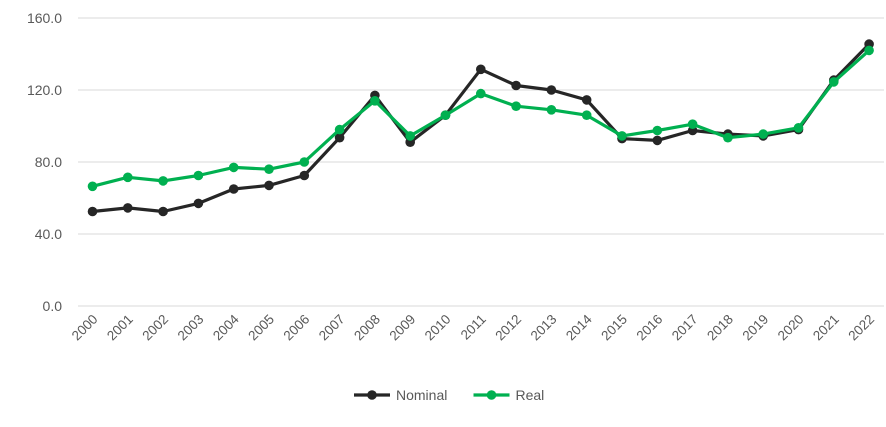  What do you see at coordinates (332, 328) in the screenshot?
I see `x-tick-label: 2007` at bounding box center [332, 328].